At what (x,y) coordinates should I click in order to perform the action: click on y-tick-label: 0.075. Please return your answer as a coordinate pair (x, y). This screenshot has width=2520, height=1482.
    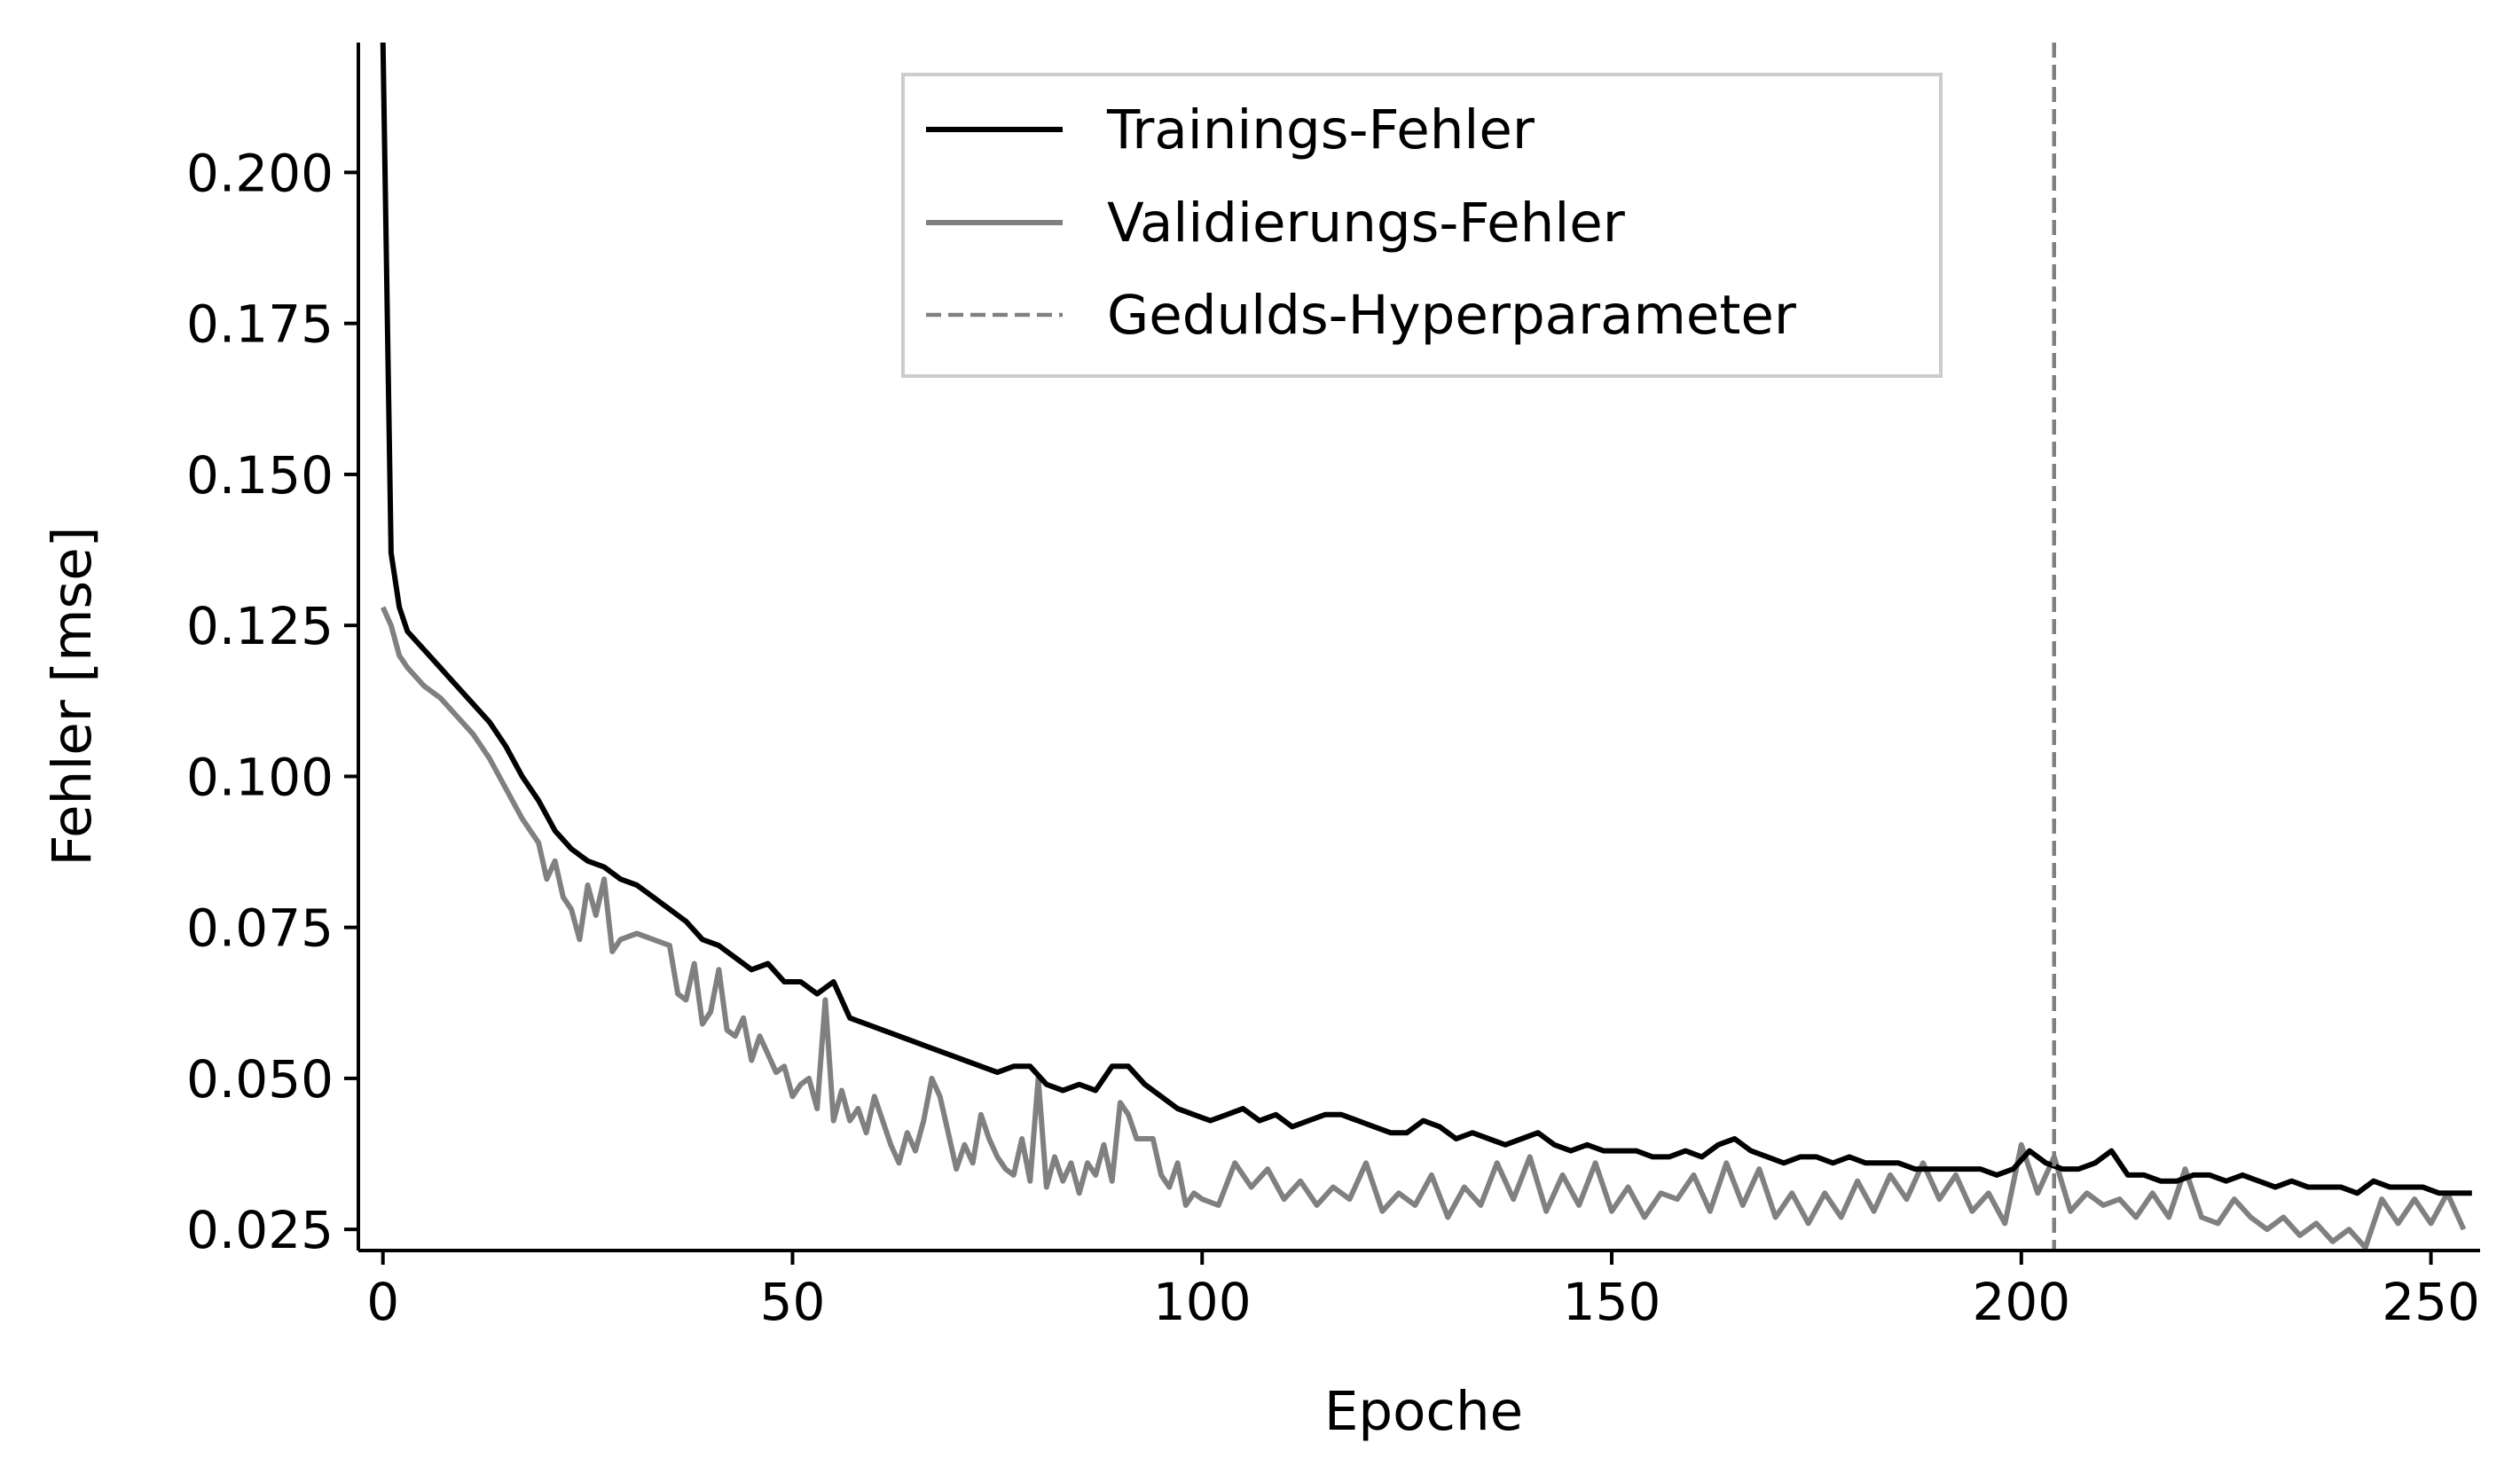
    Looking at the image, I should click on (260, 929).